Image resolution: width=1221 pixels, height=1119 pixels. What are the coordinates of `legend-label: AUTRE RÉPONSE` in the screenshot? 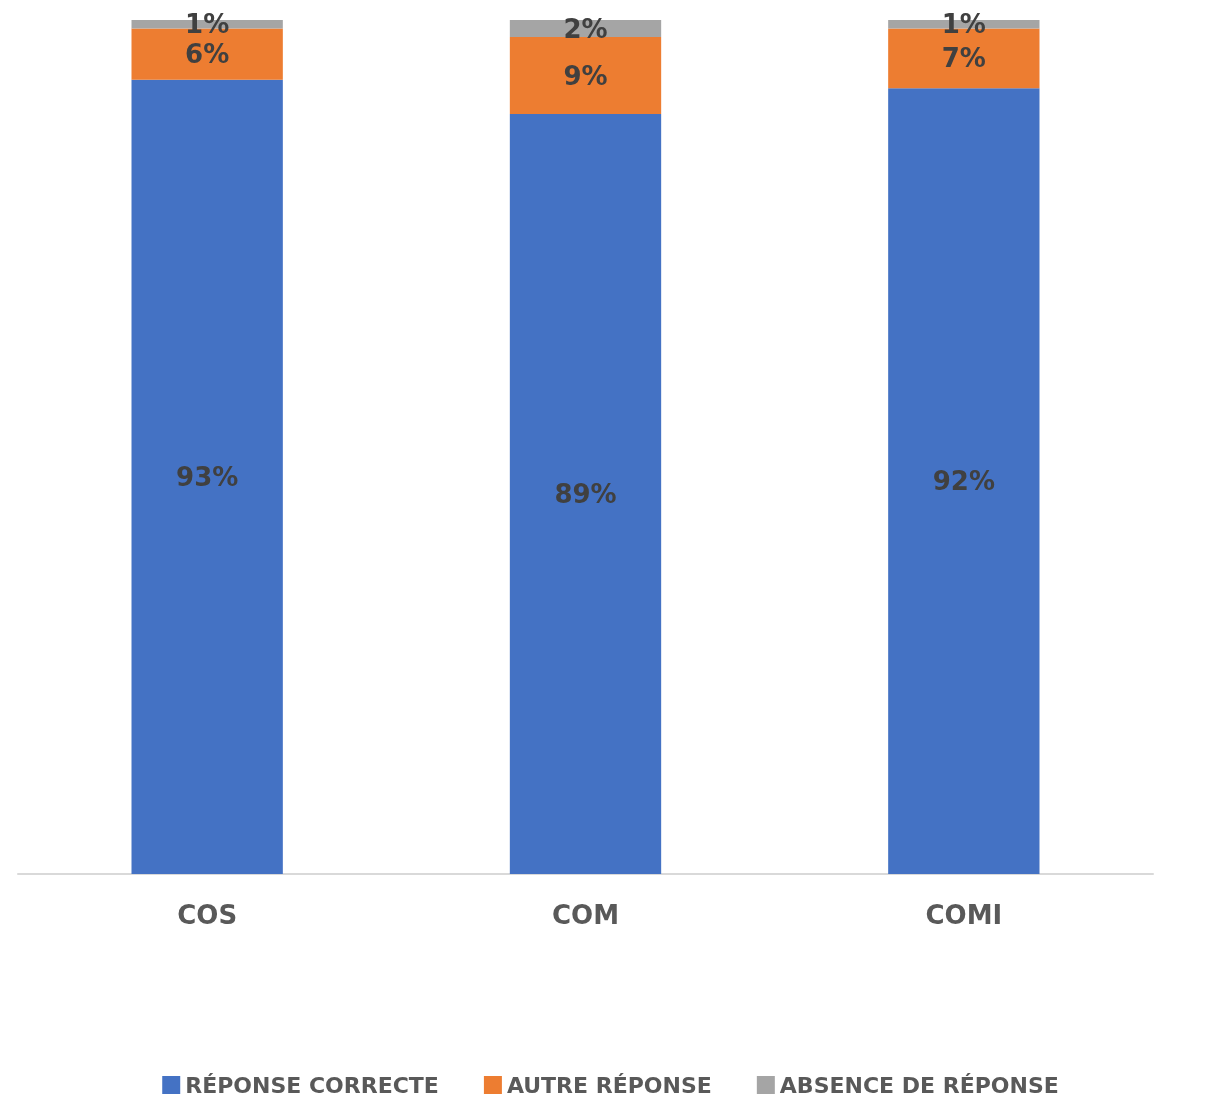 It's located at (609, 1085).